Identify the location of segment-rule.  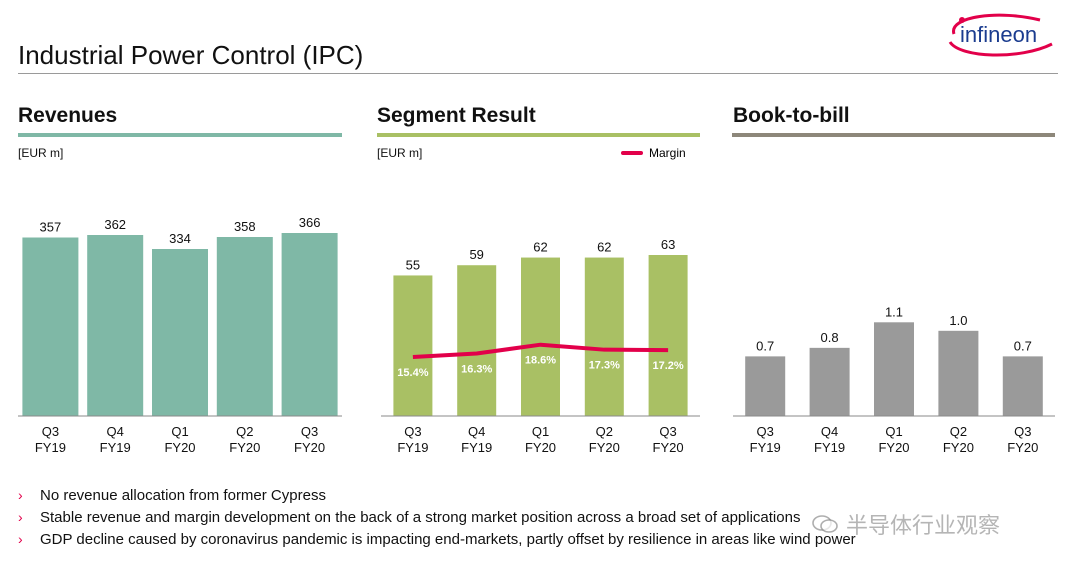
(538, 135).